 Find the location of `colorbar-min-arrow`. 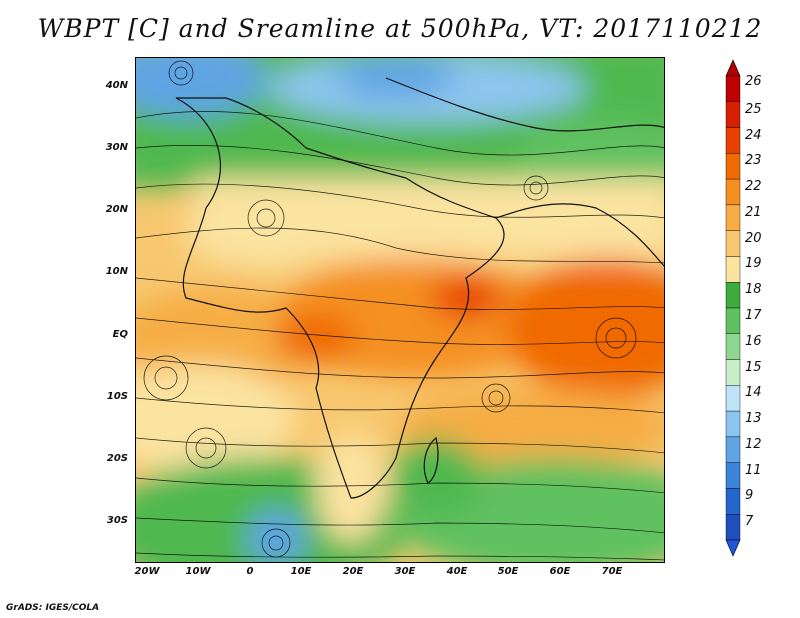

colorbar-min-arrow is located at coordinates (733, 548).